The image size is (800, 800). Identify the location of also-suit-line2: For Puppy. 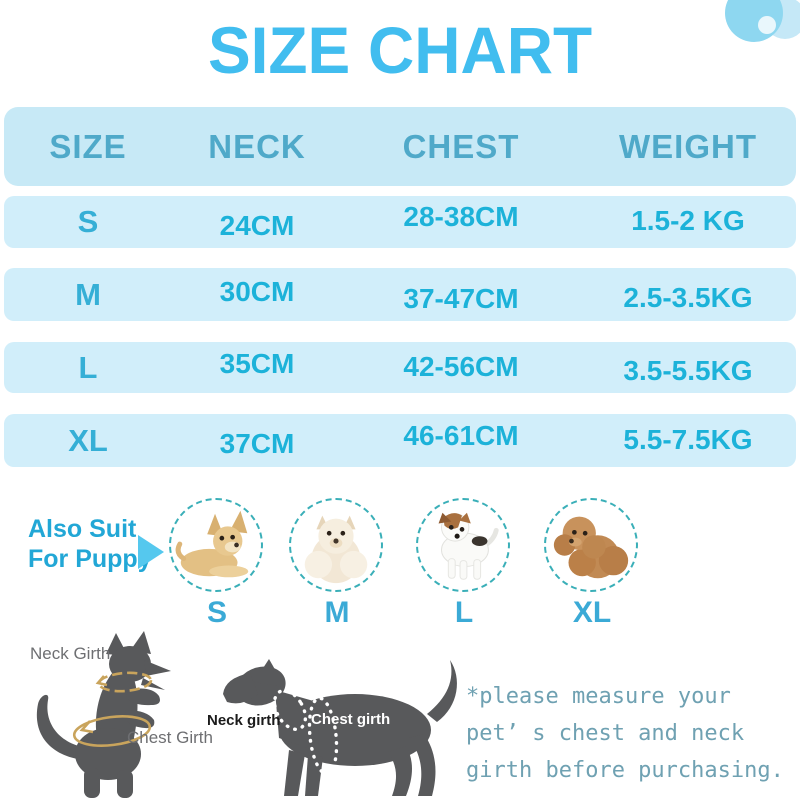
(90, 559).